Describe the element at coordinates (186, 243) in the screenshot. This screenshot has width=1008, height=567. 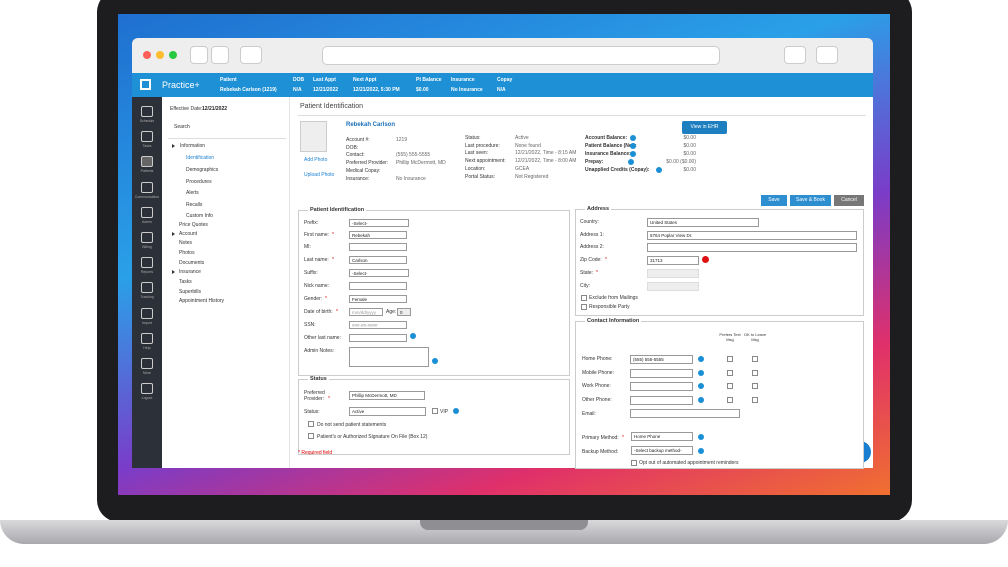
I see `nav-item: Notes` at that location.